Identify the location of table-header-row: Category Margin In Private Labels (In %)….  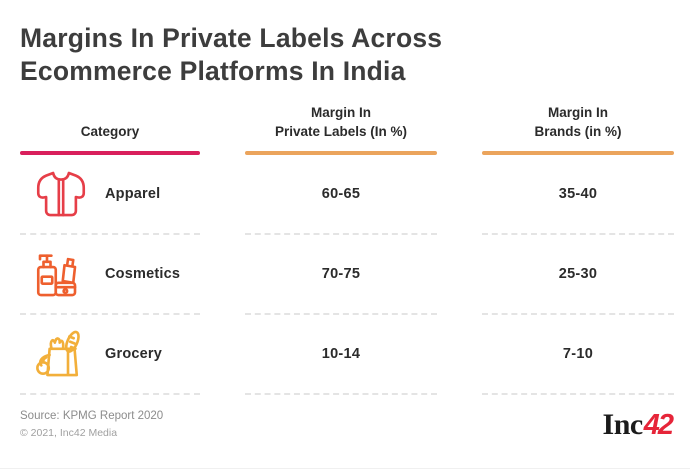
(347, 129).